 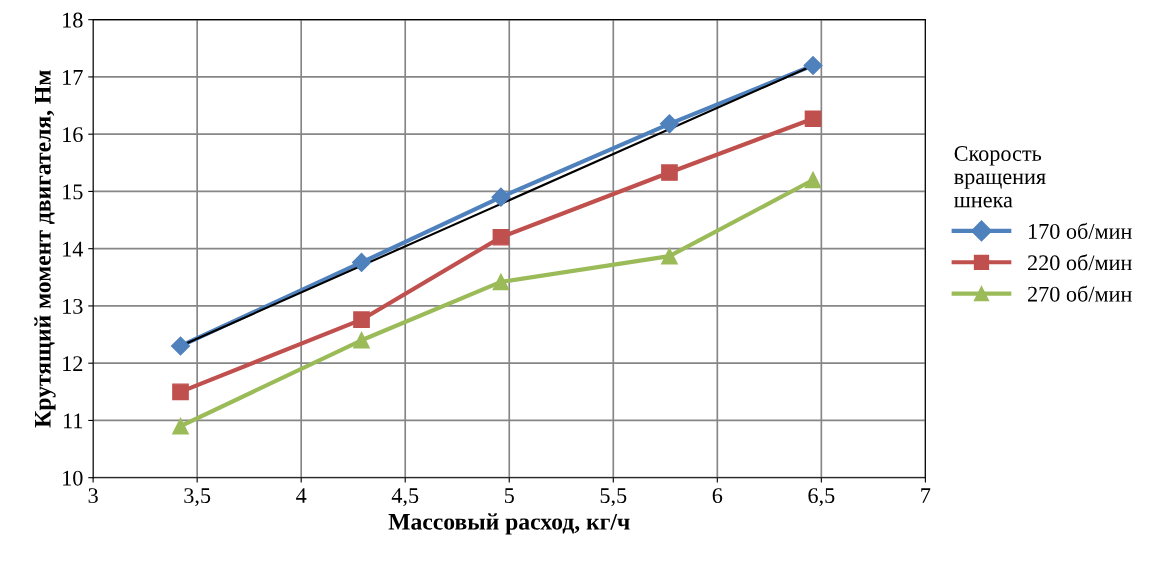 I want to click on y-tick-label: 12, so click(x=73, y=363).